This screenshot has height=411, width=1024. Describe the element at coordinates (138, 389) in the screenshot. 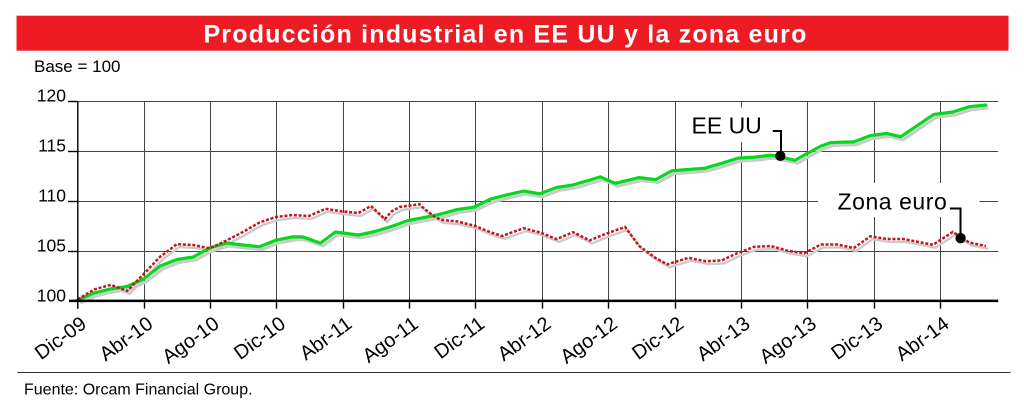

I see `svg-text: Fuente: Orcam Financial Group.` at that location.